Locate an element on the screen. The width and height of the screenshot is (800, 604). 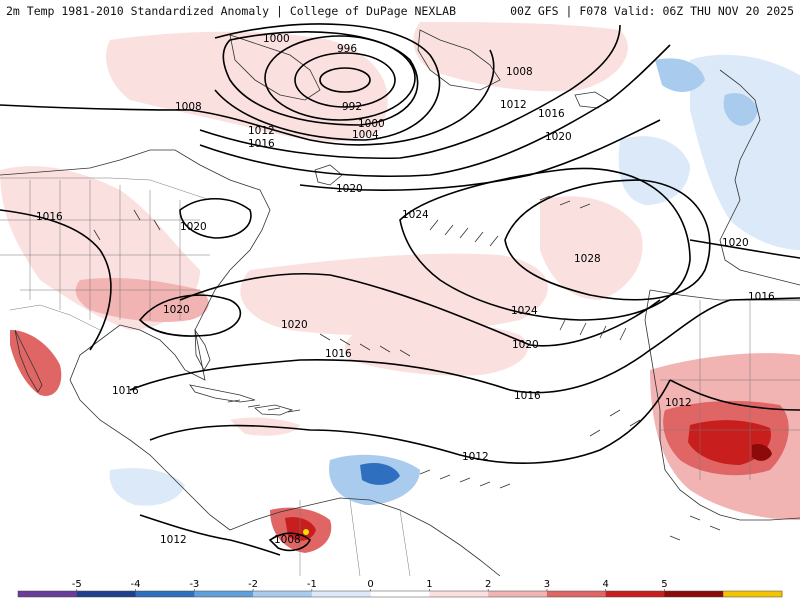
colorbar-tick-label: 2 is located at coordinates (488, 584).